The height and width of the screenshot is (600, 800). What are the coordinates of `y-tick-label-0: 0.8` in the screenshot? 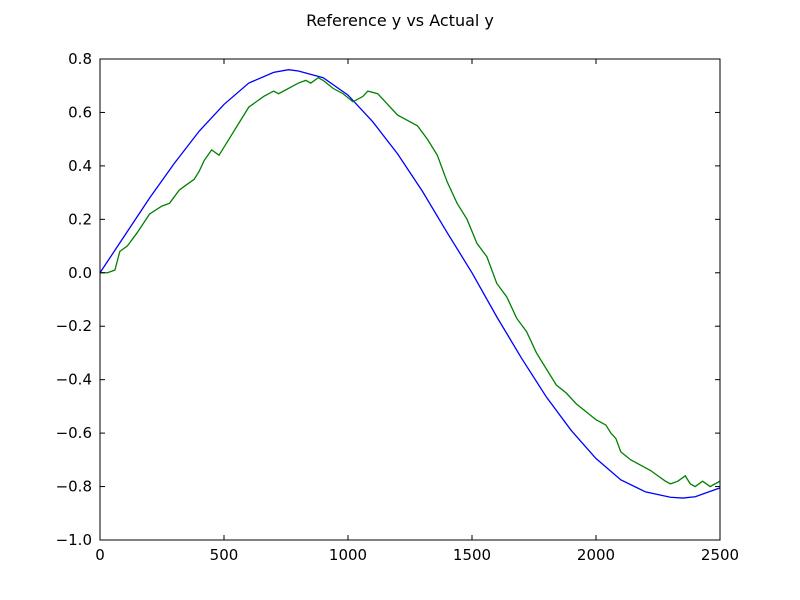 It's located at (80, 59).